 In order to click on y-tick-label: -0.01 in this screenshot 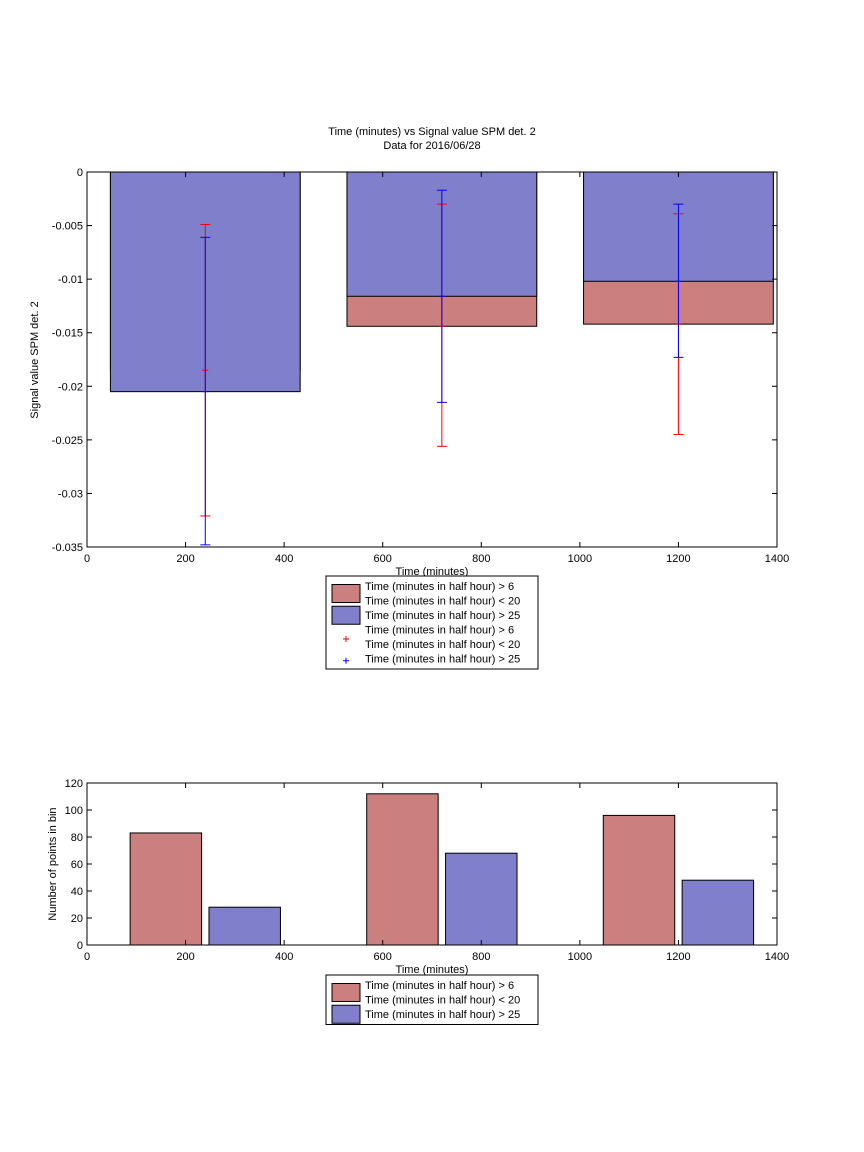, I will do `click(70, 280)`.